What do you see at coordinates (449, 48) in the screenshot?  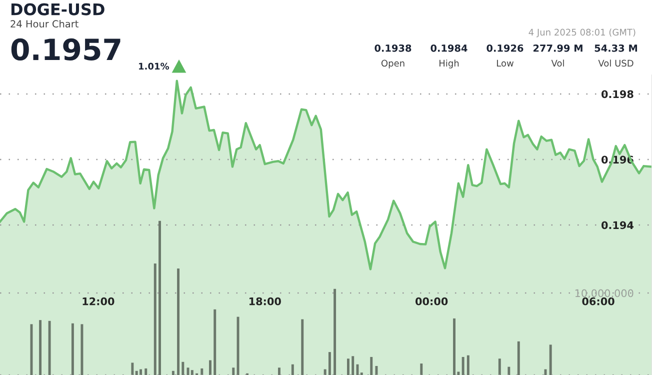 I see `text: 0.1984` at bounding box center [449, 48].